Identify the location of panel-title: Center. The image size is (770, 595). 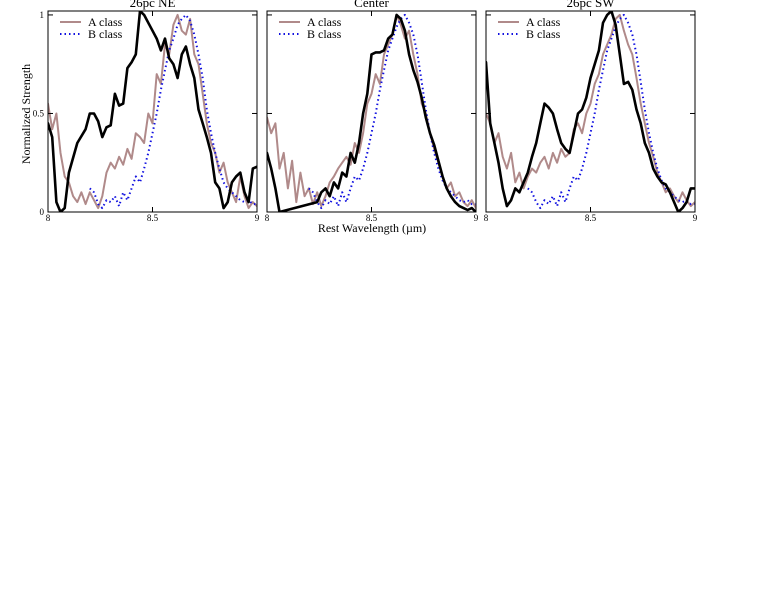
(371, 5).